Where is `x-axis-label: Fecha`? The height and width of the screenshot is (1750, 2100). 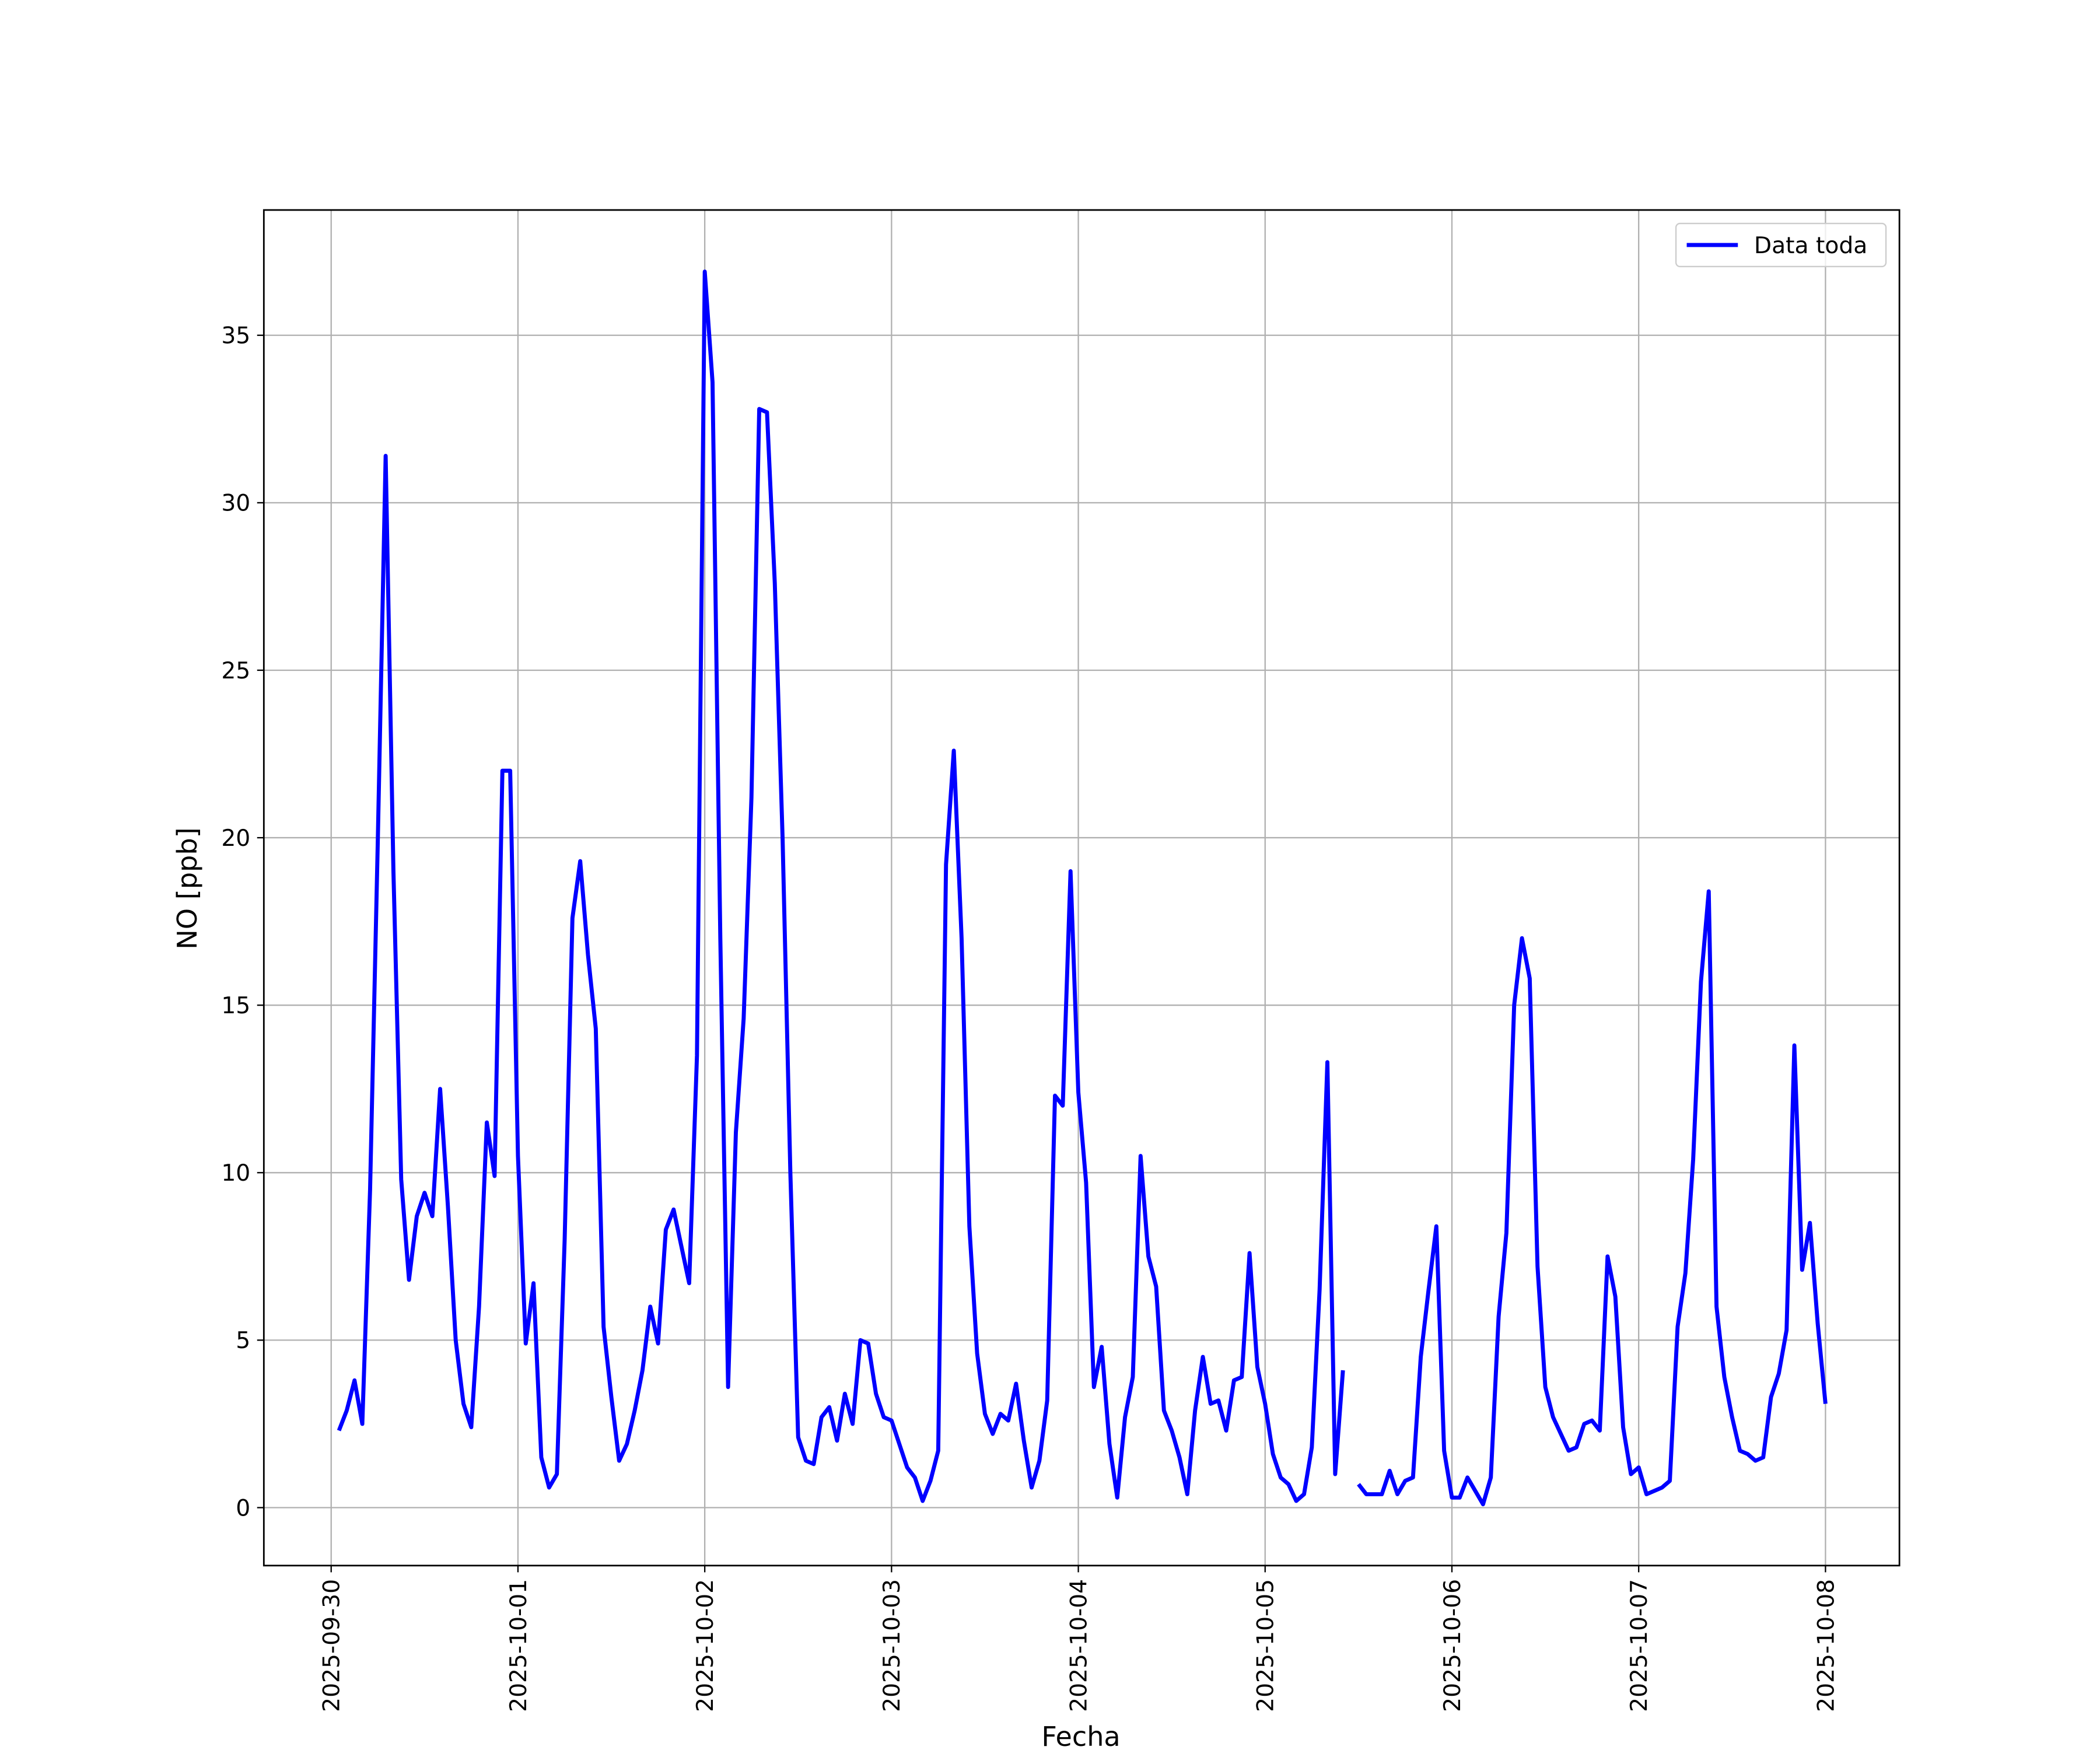 x-axis-label: Fecha is located at coordinates (1080, 1735).